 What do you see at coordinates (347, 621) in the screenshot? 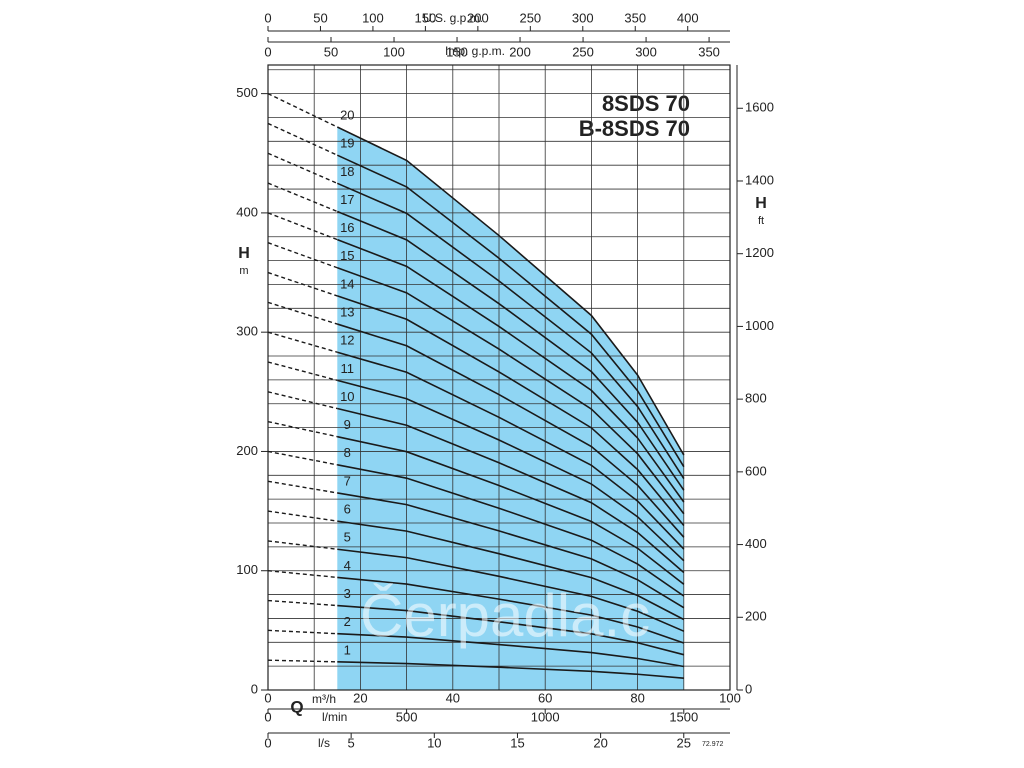
I see `curve-label: 2` at bounding box center [347, 621].